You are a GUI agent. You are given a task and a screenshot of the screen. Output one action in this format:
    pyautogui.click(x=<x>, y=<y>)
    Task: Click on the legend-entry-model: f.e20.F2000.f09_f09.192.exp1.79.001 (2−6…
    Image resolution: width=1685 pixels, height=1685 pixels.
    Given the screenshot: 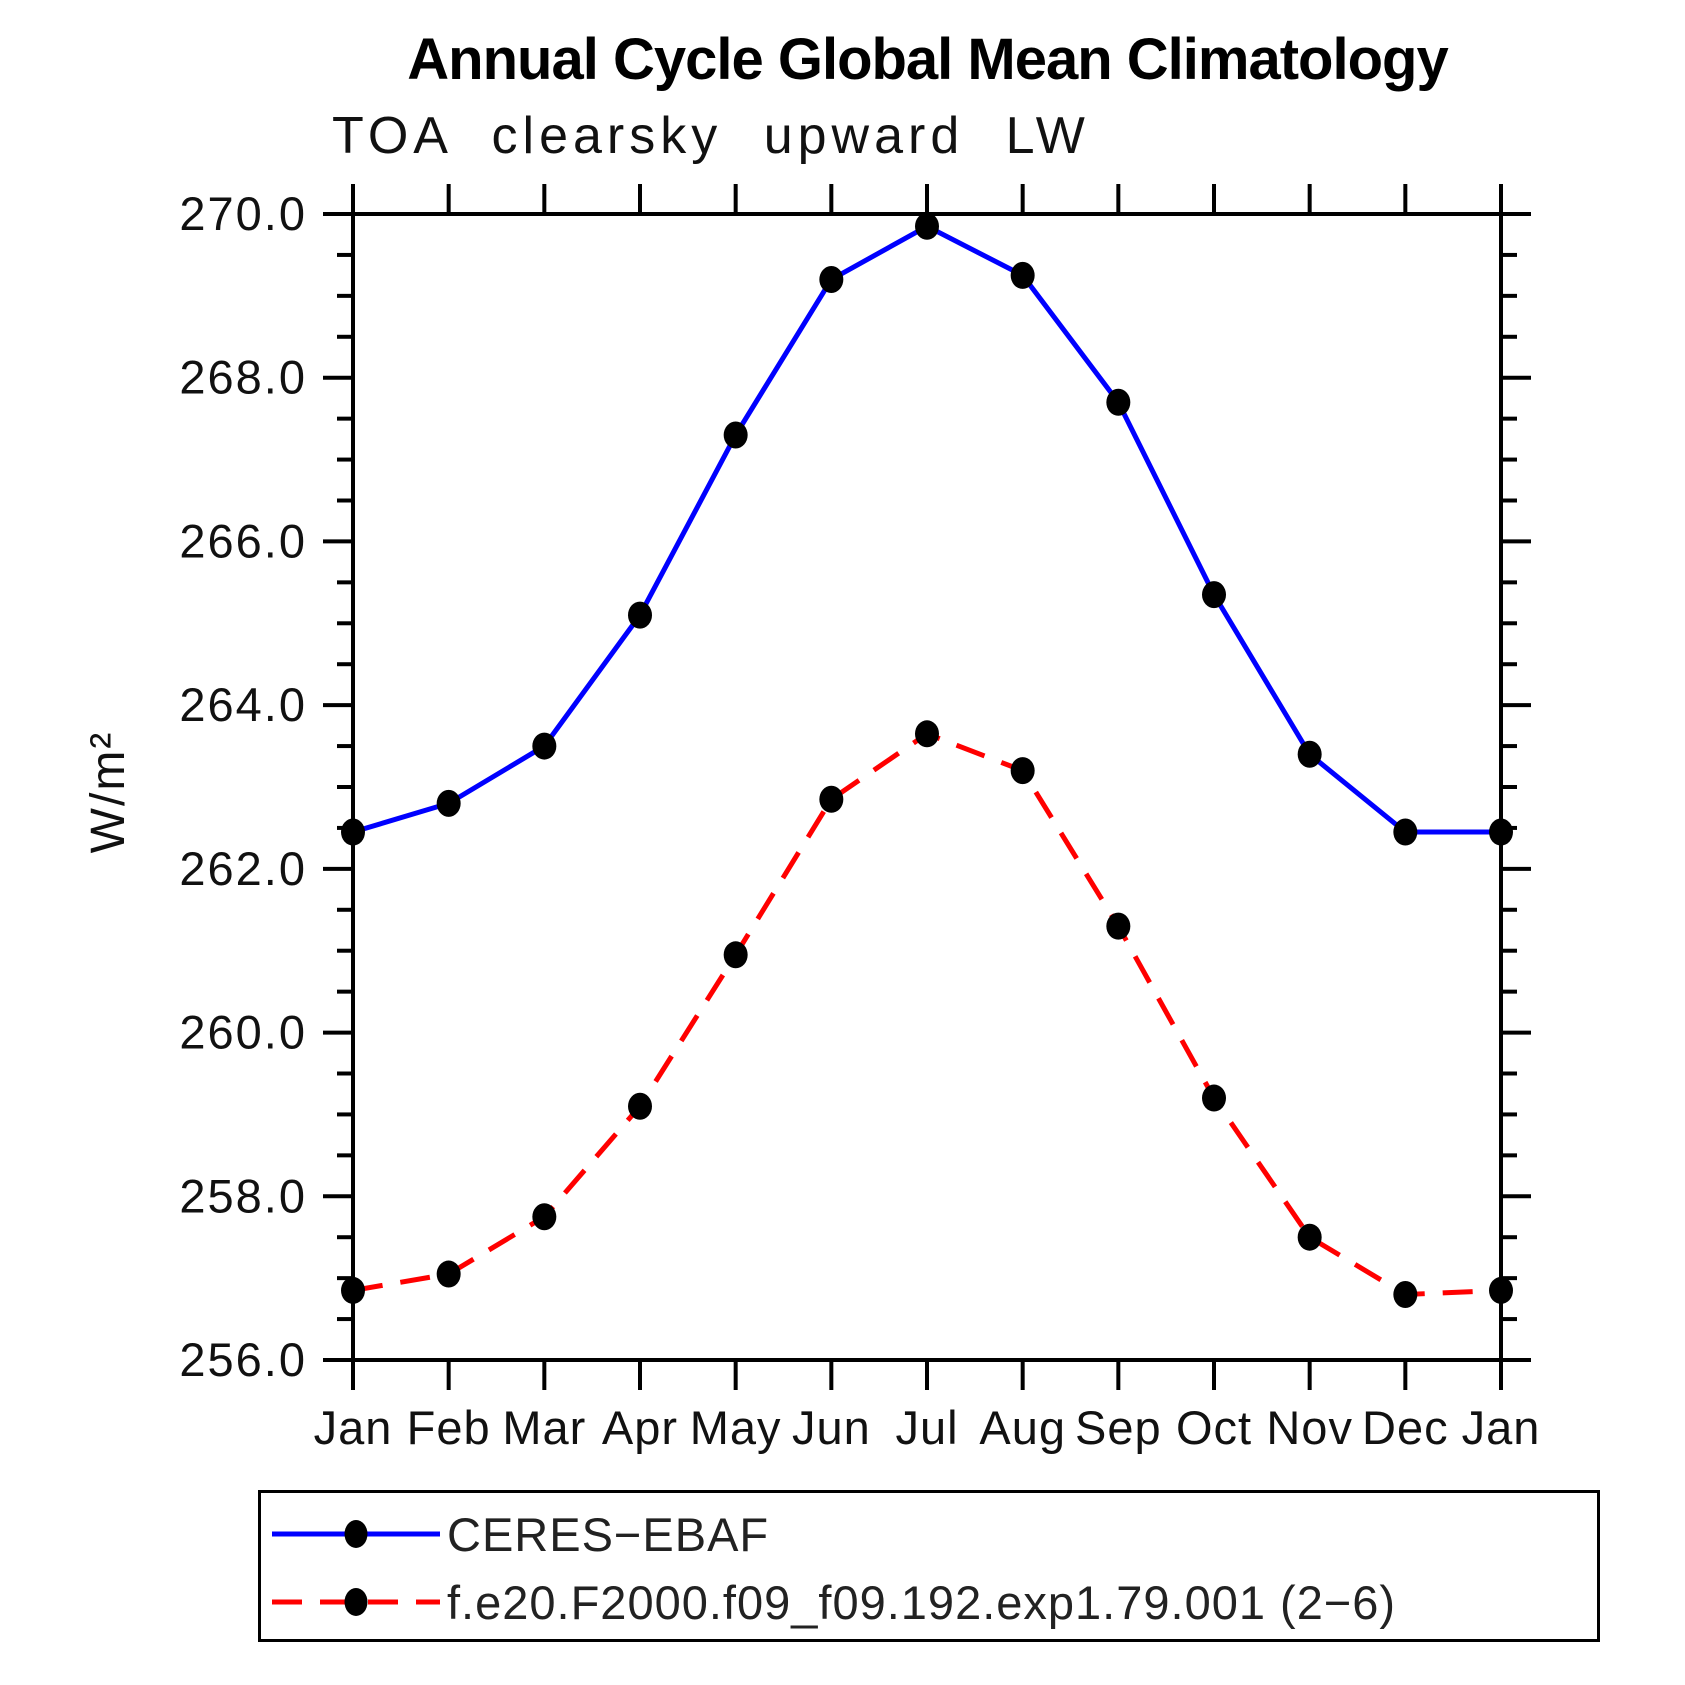 What is the action you would take?
    pyautogui.click(x=929, y=1602)
    